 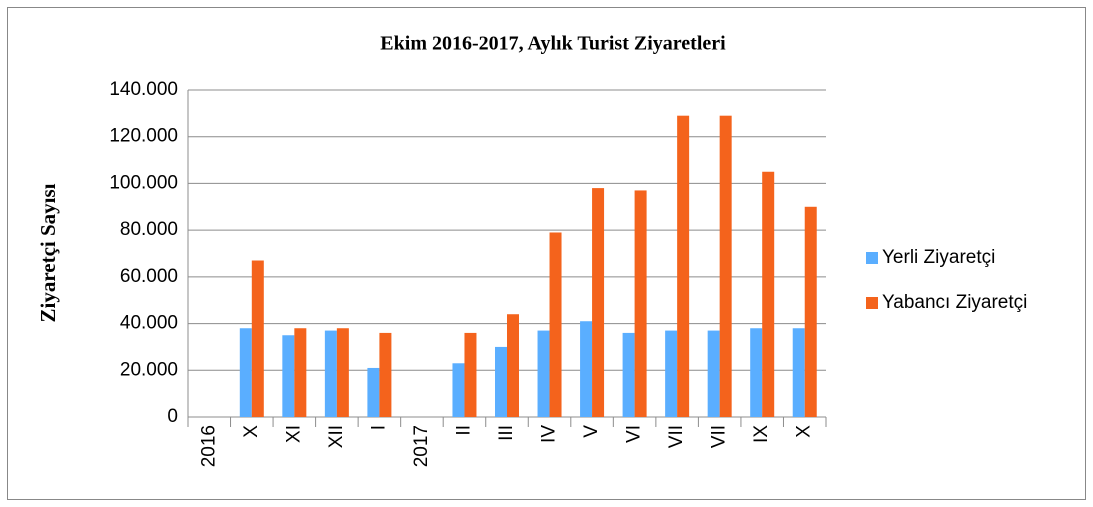 What do you see at coordinates (761, 434) in the screenshot?
I see `x-tick-label: IX` at bounding box center [761, 434].